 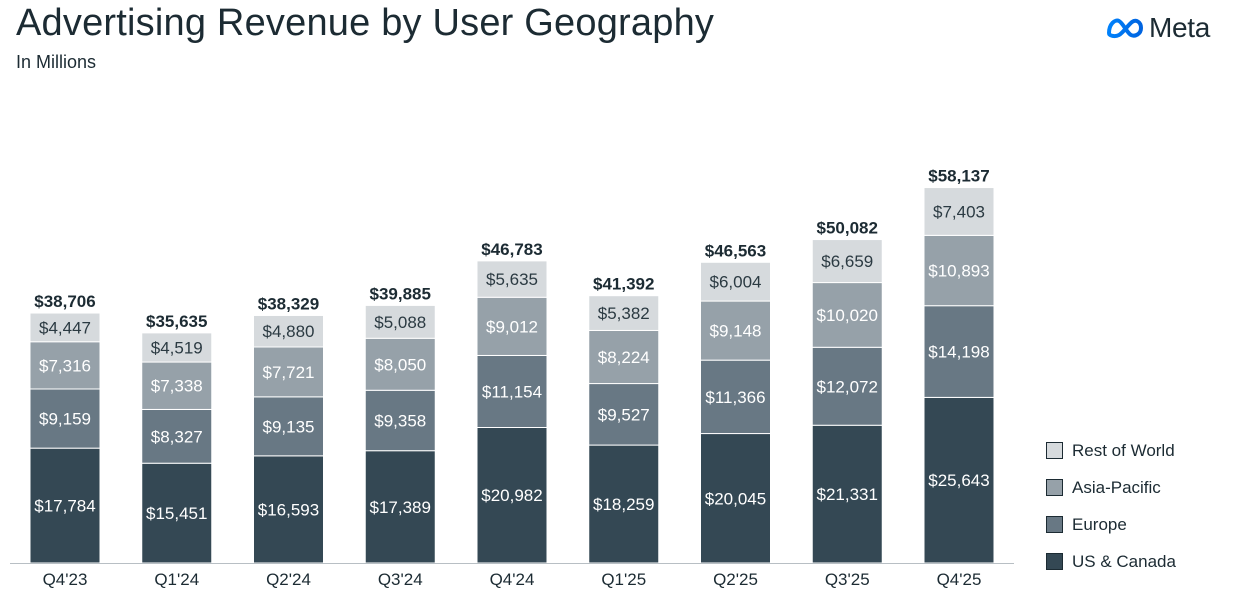 I want to click on segment-value-label: $11,154, so click(x=512, y=391).